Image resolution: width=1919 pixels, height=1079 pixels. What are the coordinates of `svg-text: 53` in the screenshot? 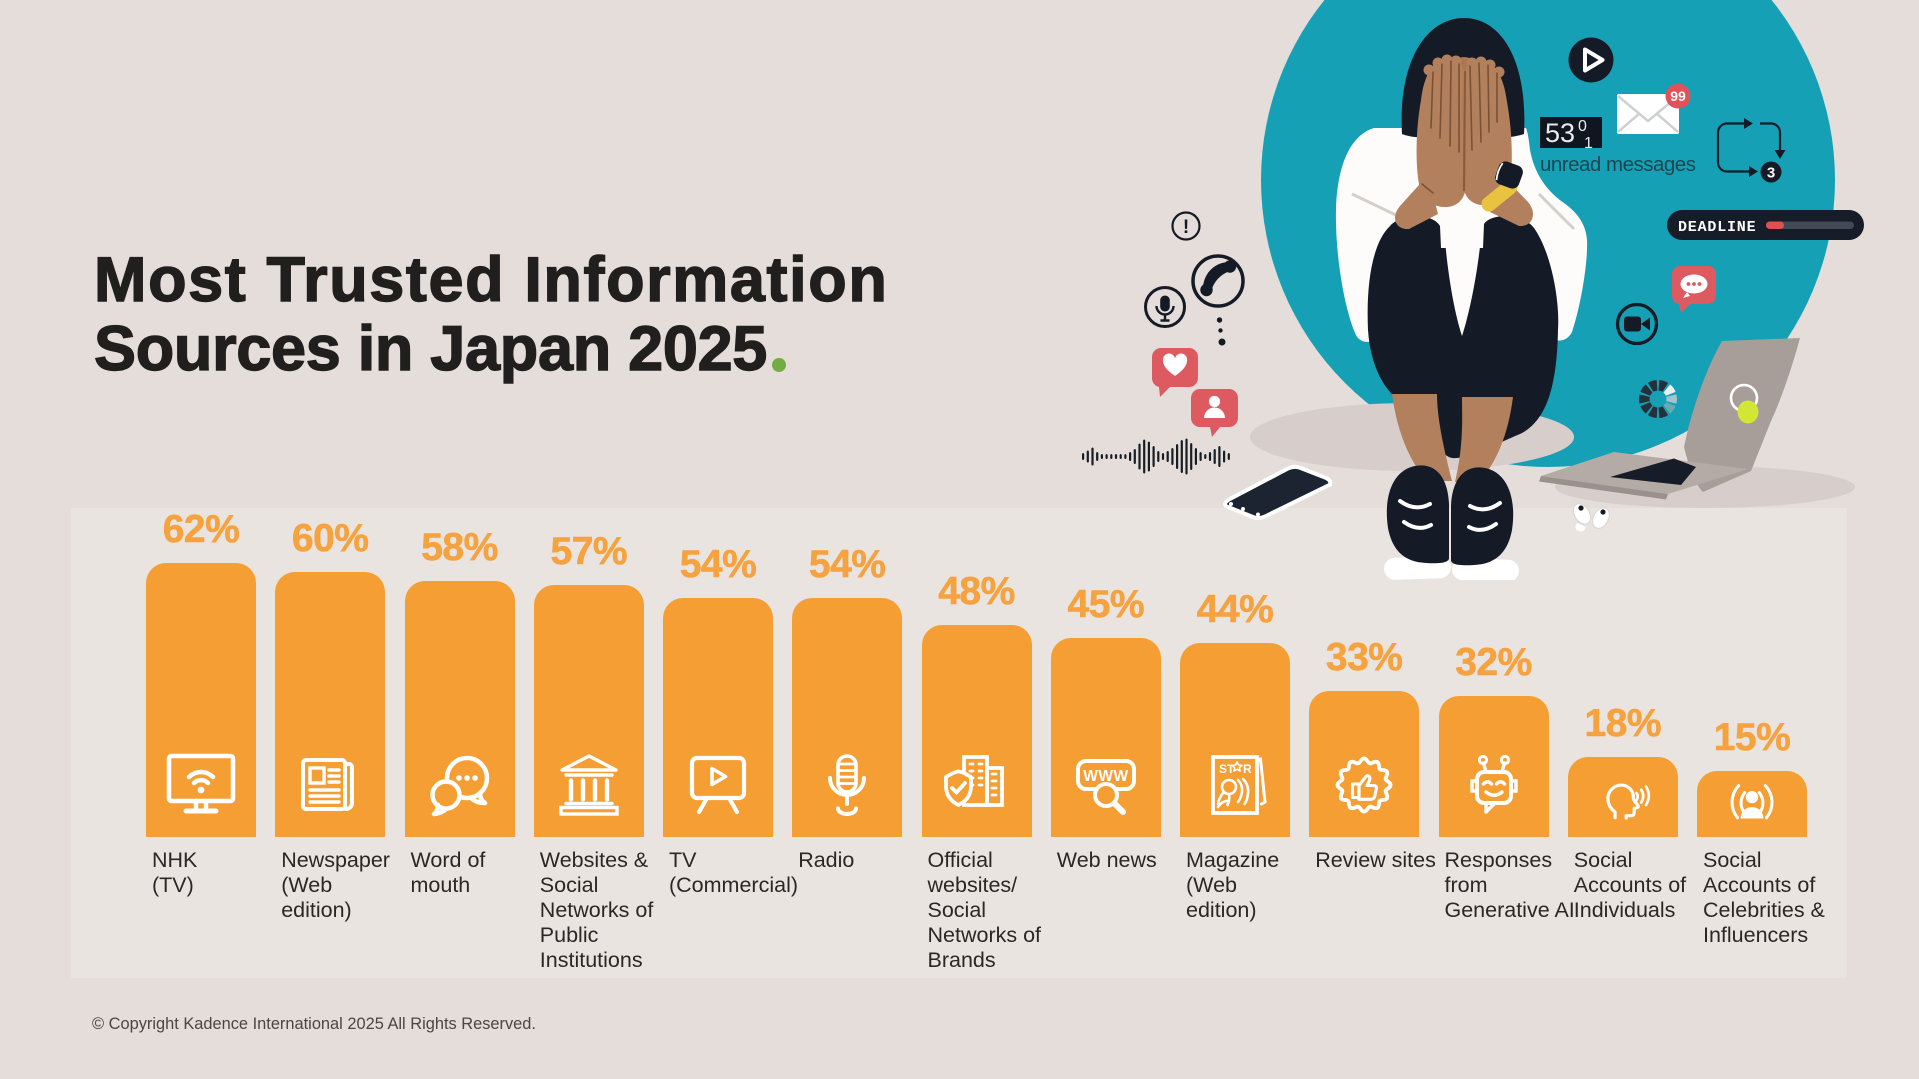 It's located at (1560, 133).